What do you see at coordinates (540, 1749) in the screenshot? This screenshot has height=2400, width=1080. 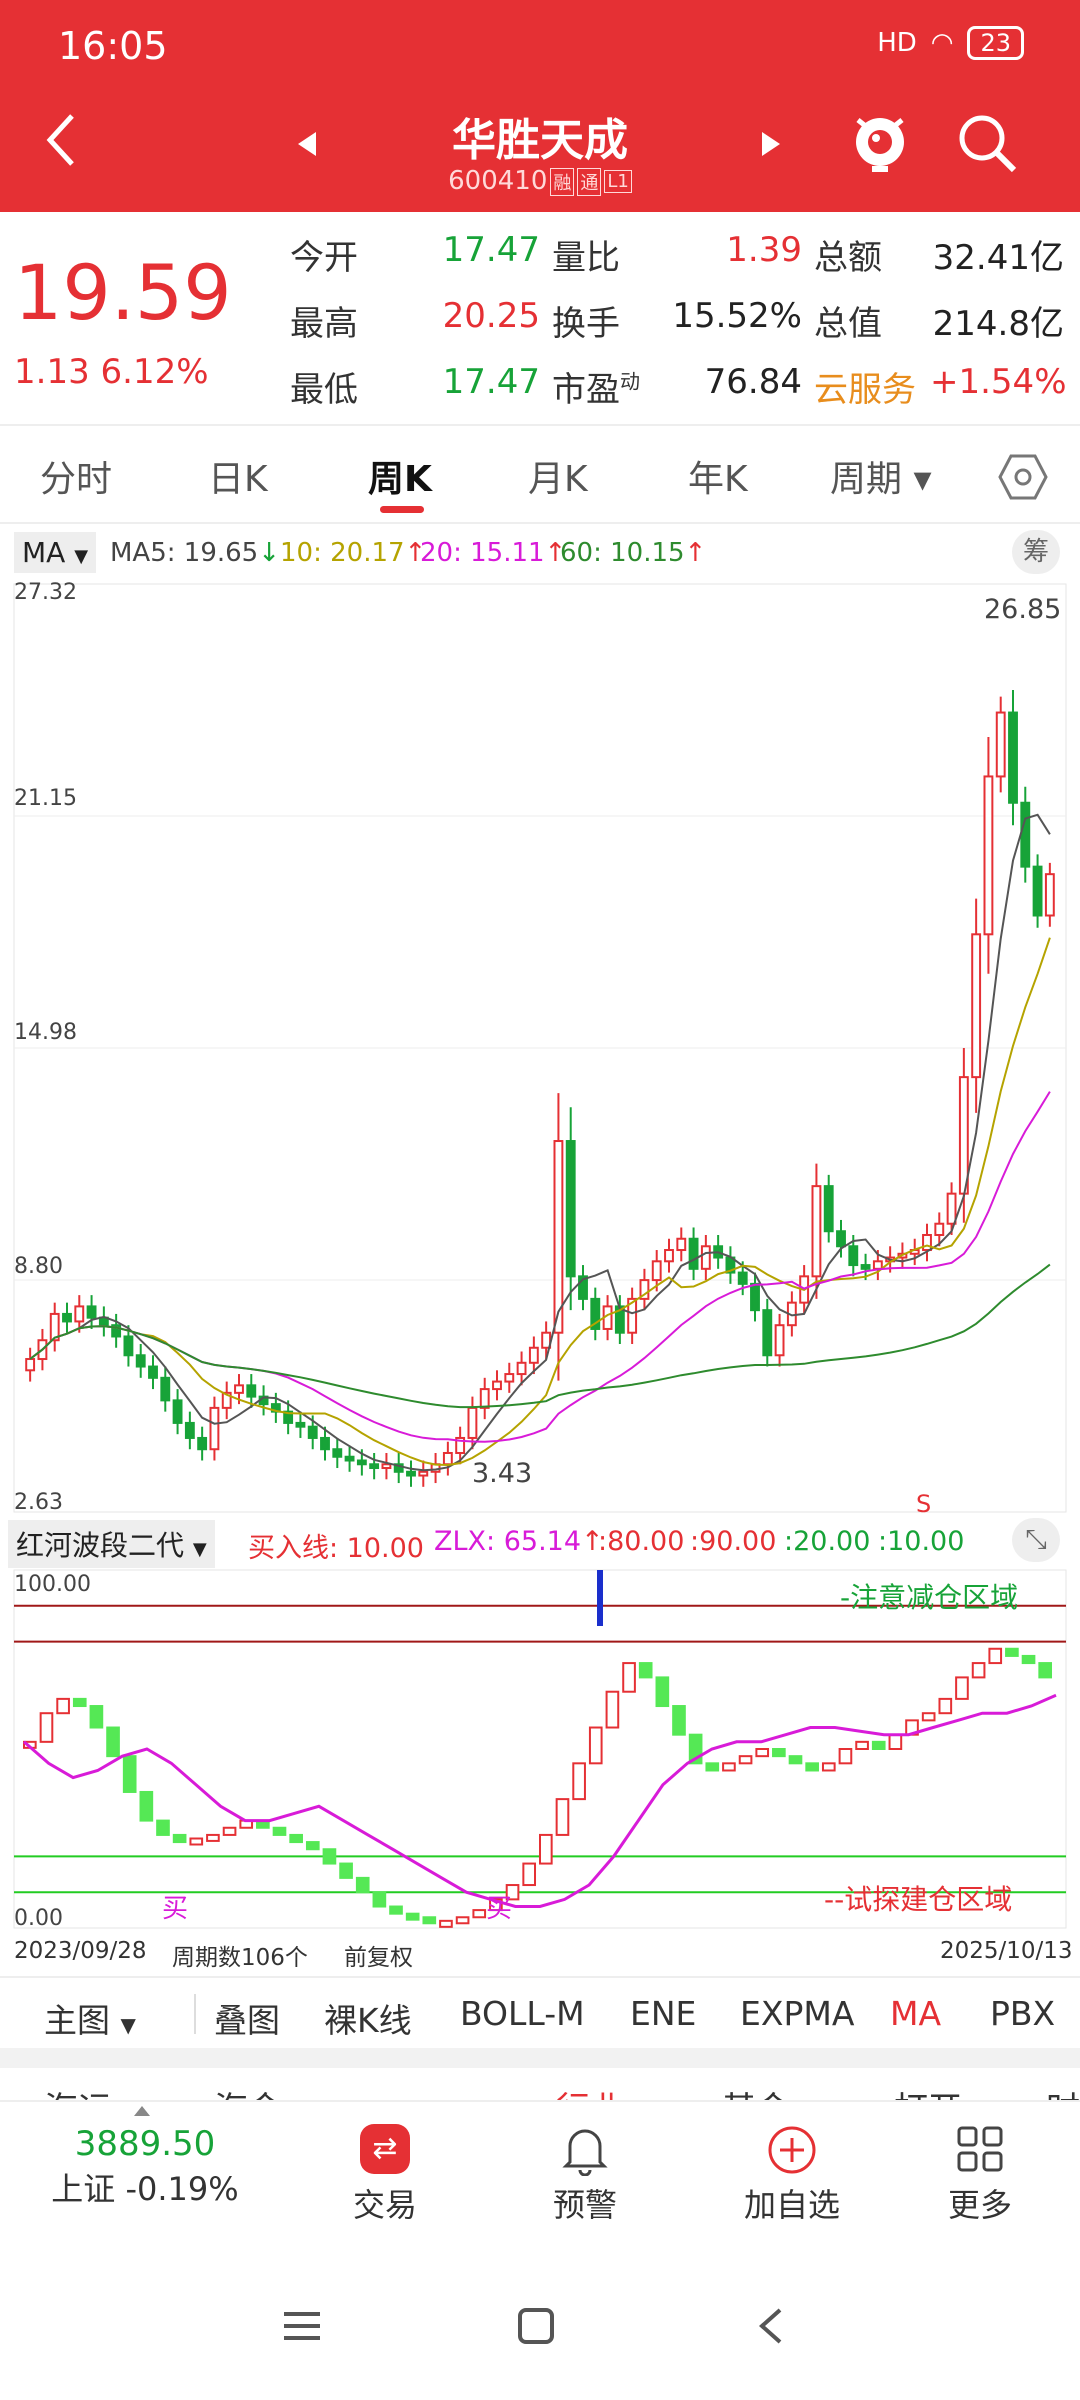 I see `indicator-chart` at bounding box center [540, 1749].